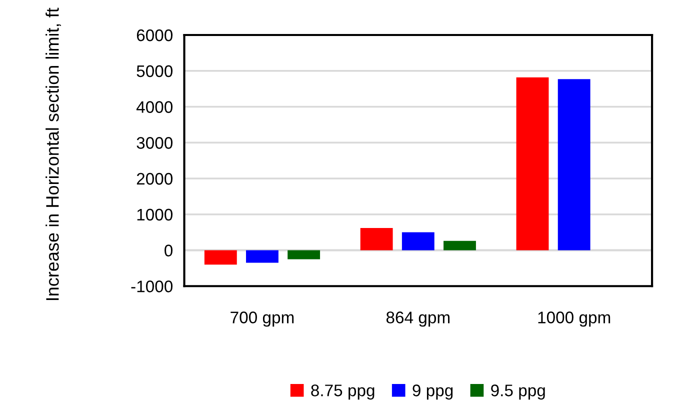  I want to click on y-tick-label: 2000, so click(154, 178).